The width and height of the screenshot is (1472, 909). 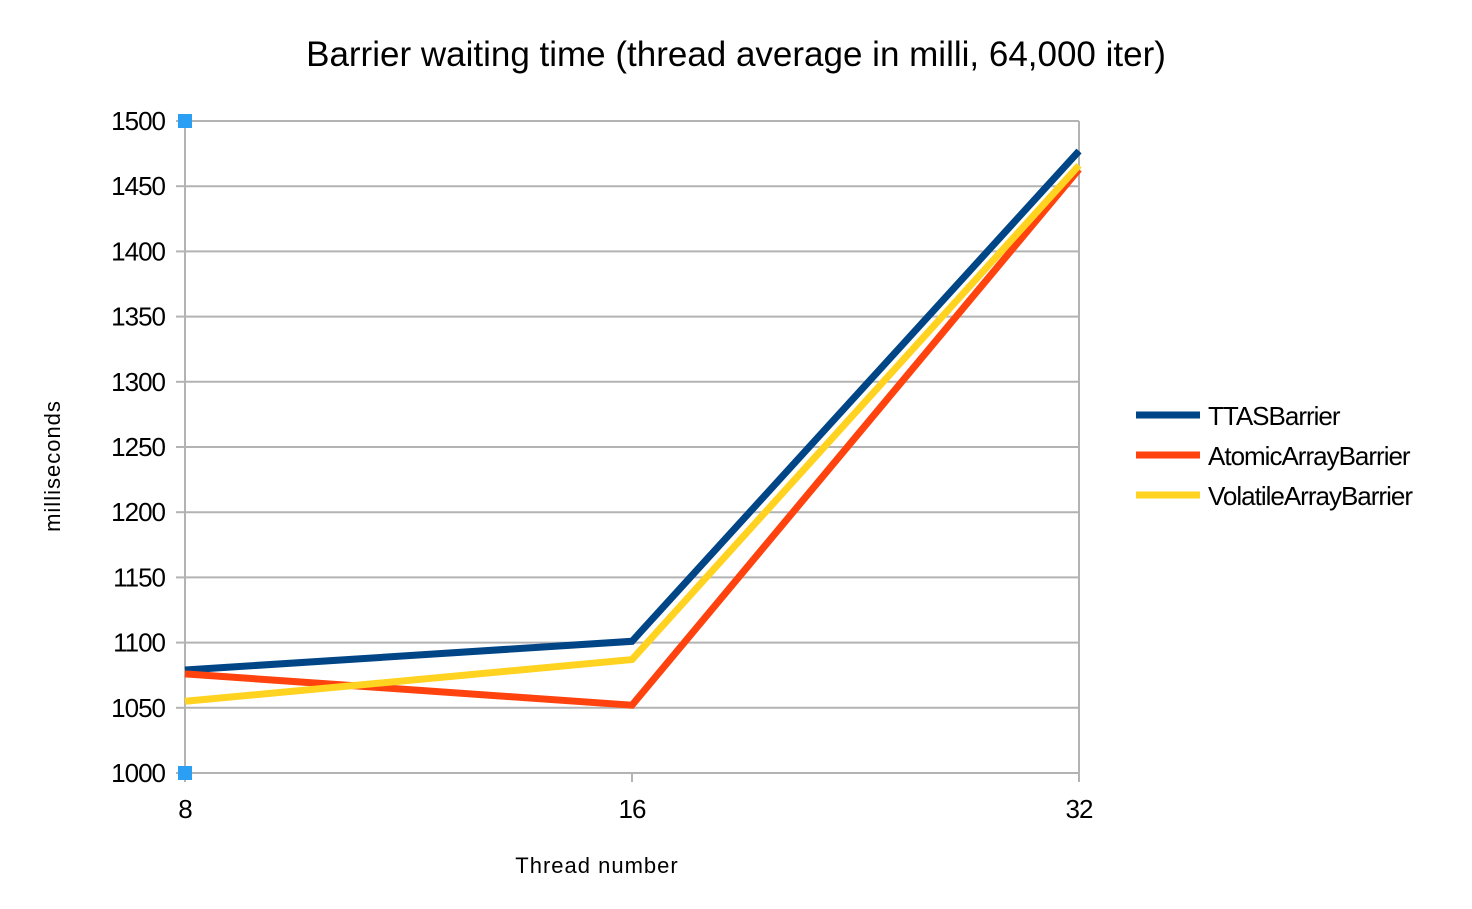 I want to click on y-axis-label: milliseconds, so click(x=52, y=466).